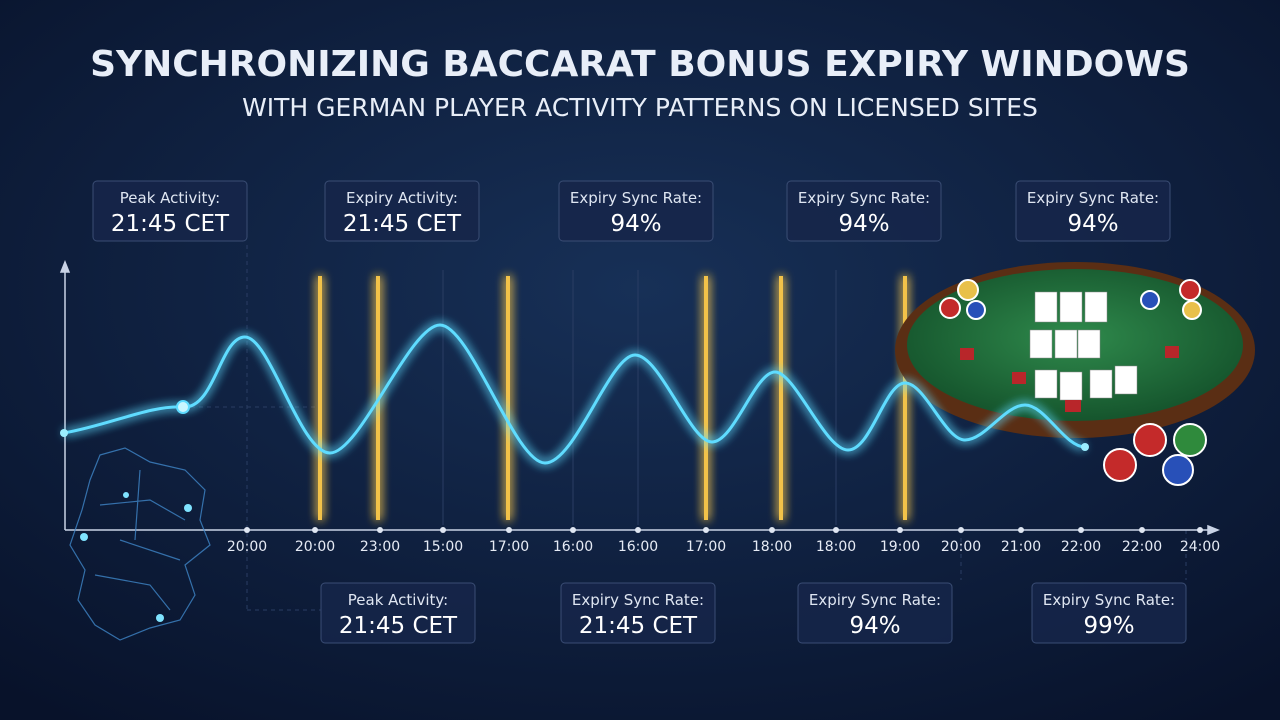  I want to click on baccarat-table, so click(1075, 374).